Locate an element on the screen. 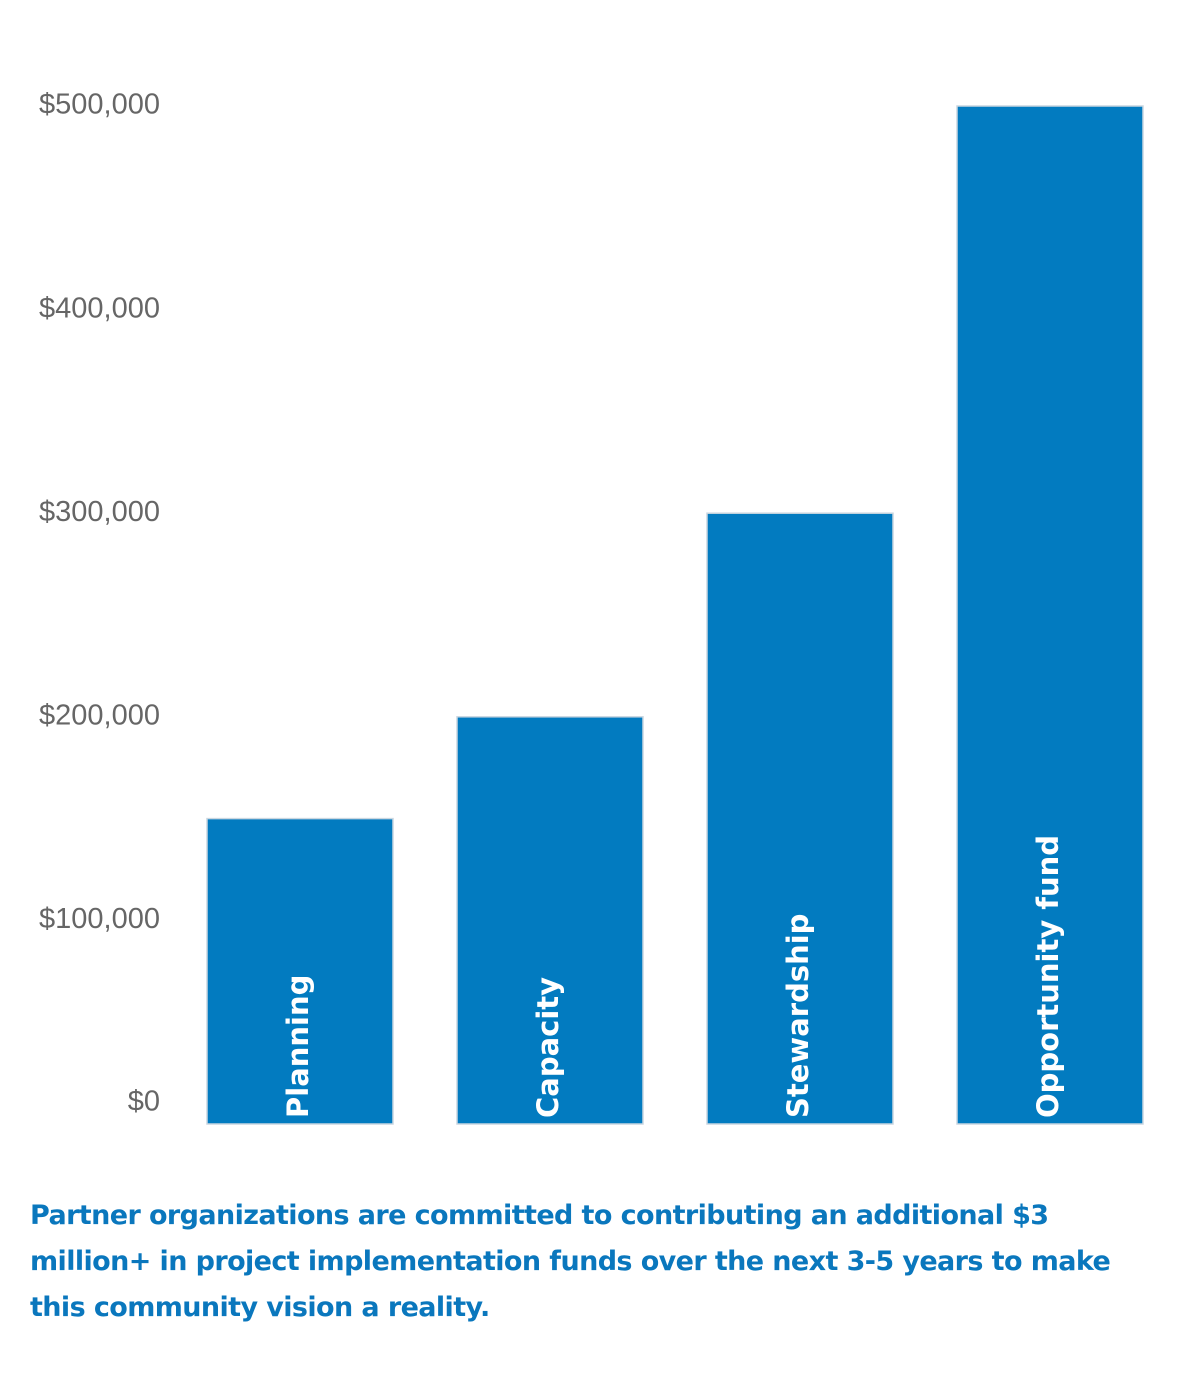  bar-planning: Planning is located at coordinates (300, 971).